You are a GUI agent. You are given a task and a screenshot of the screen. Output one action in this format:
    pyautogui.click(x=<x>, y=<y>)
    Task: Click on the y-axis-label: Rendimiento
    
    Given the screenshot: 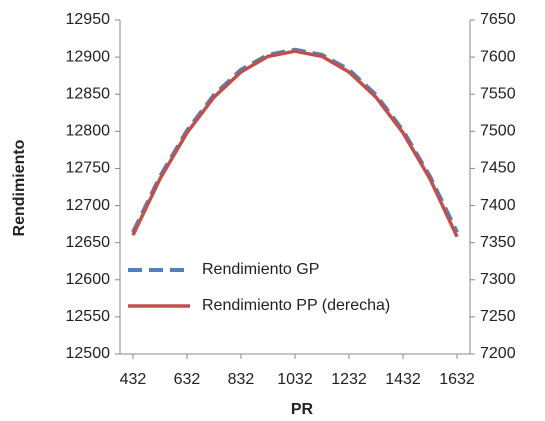 What is the action you would take?
    pyautogui.click(x=19, y=187)
    